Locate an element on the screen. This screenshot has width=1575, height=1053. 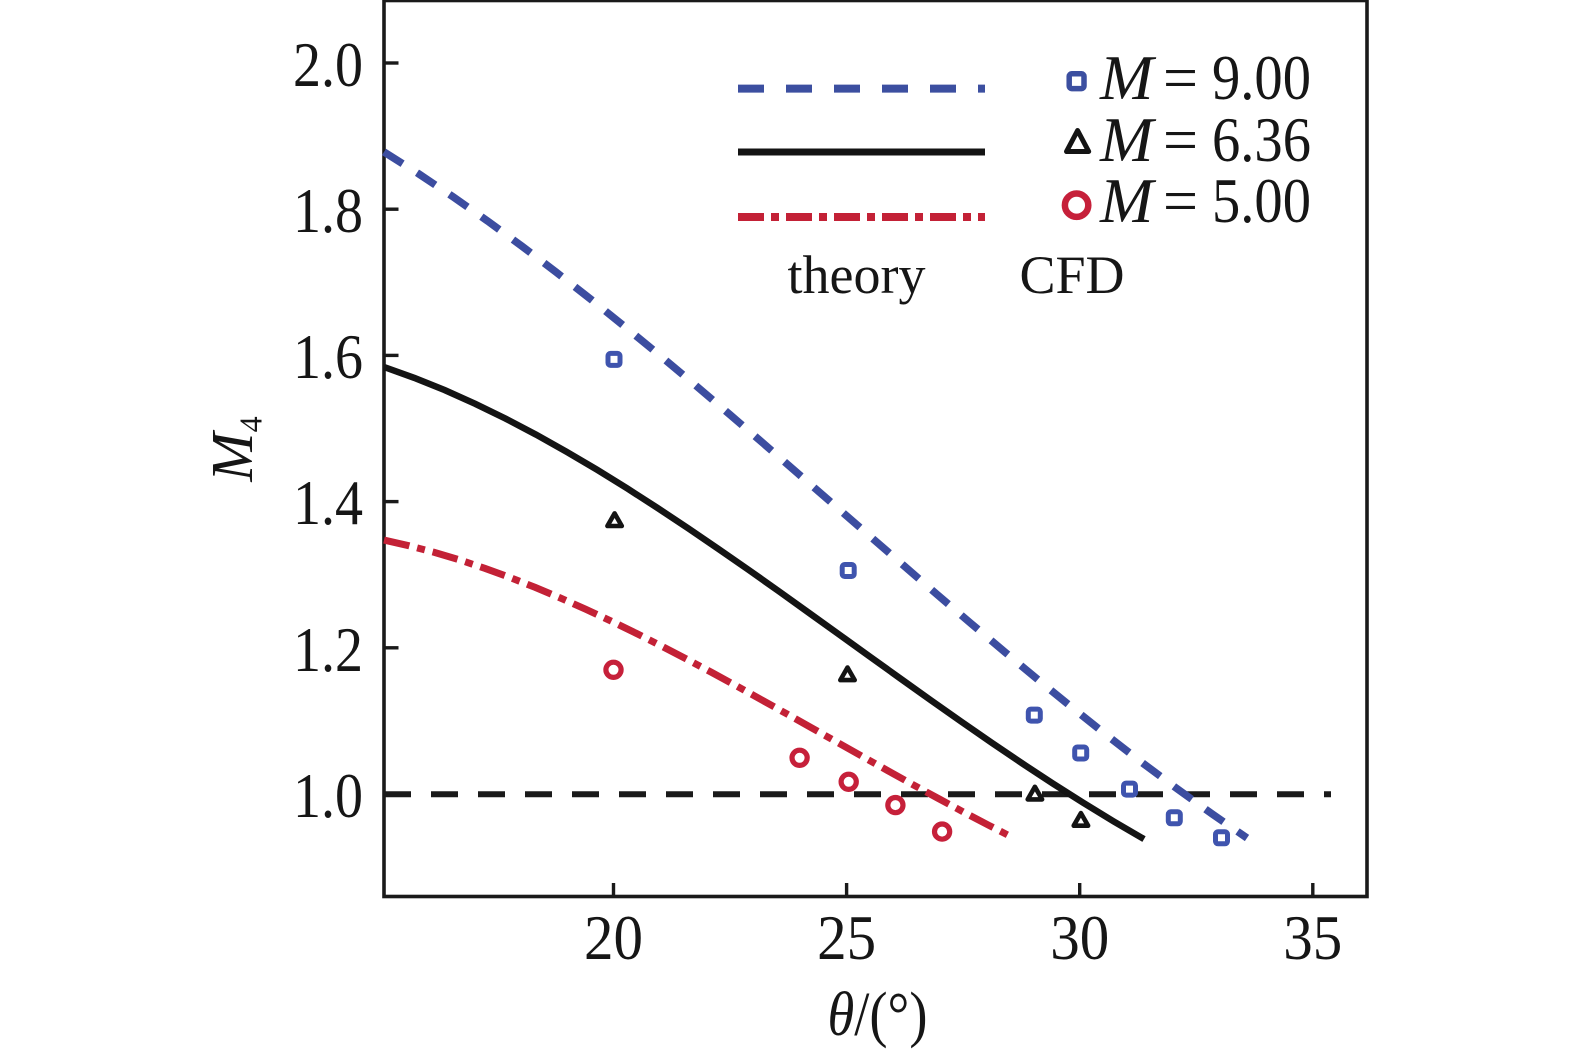
svg-text: 35 is located at coordinates (1312, 937).